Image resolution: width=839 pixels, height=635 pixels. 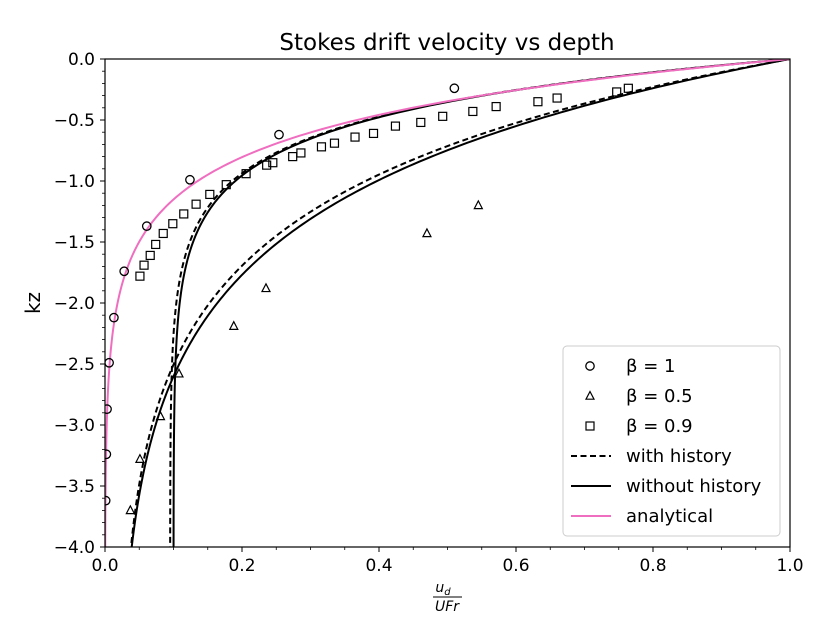 What do you see at coordinates (378, 566) in the screenshot?
I see `x-tick-label: 0.4` at bounding box center [378, 566].